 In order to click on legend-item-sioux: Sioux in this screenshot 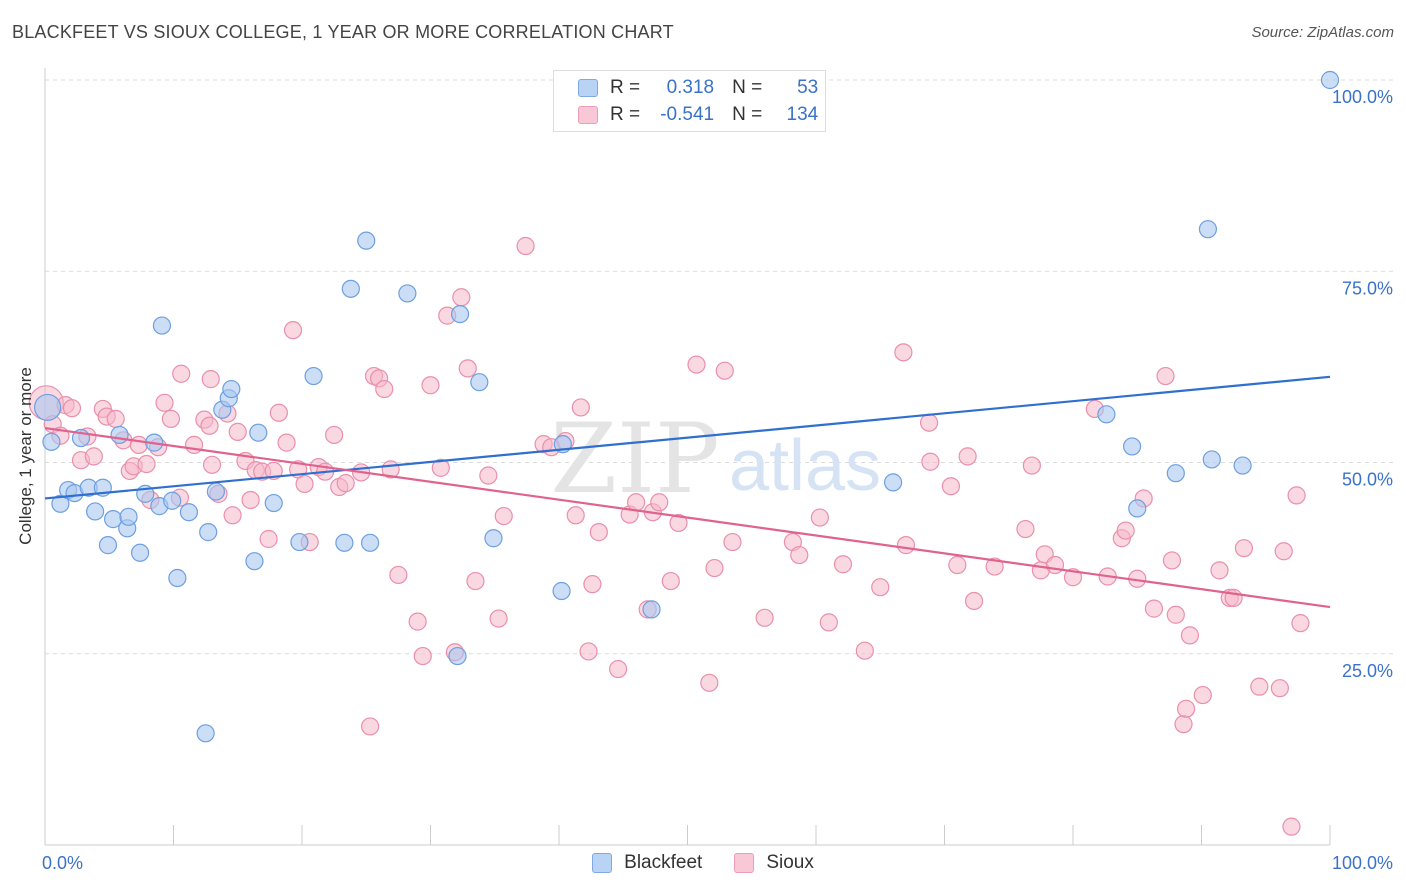, I will do `click(774, 863)`.